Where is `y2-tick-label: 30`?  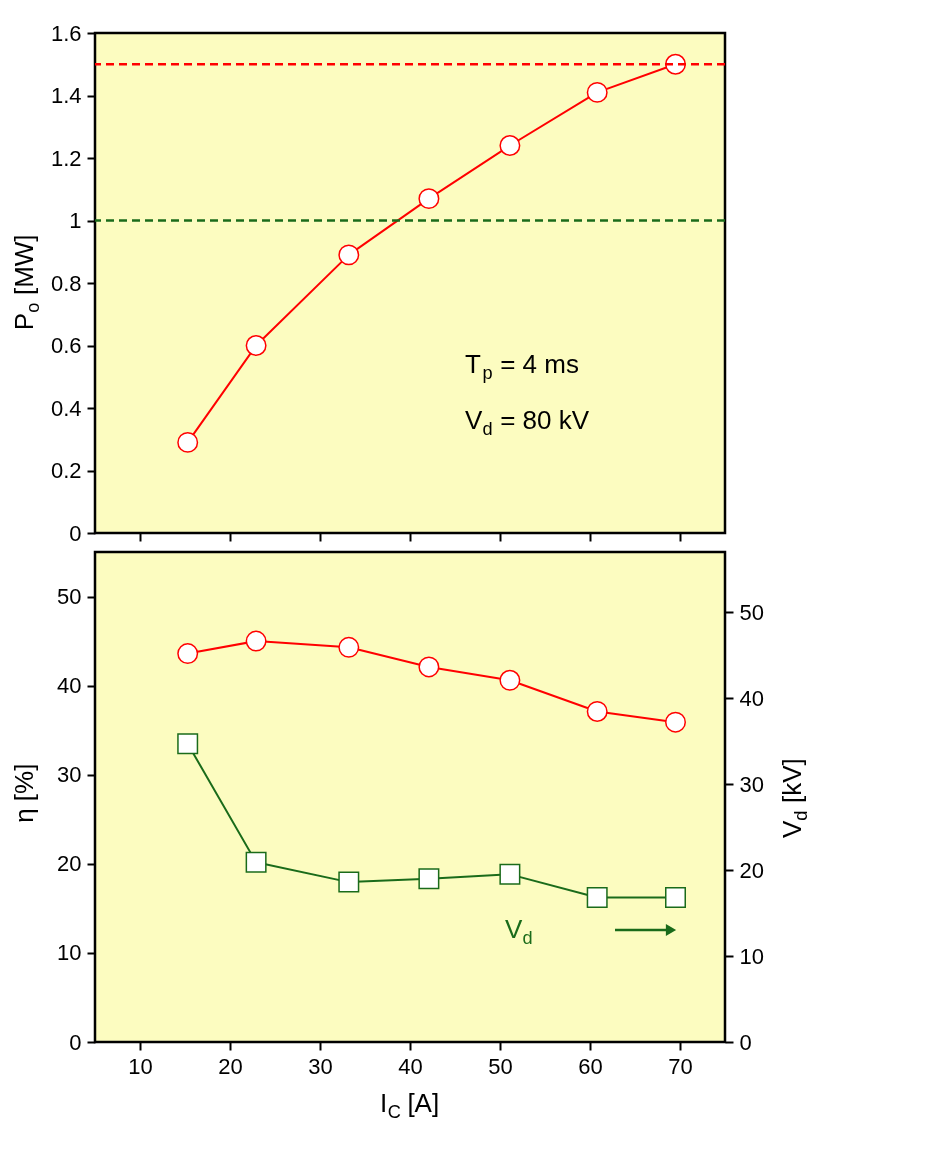
y2-tick-label: 30 is located at coordinates (751, 784).